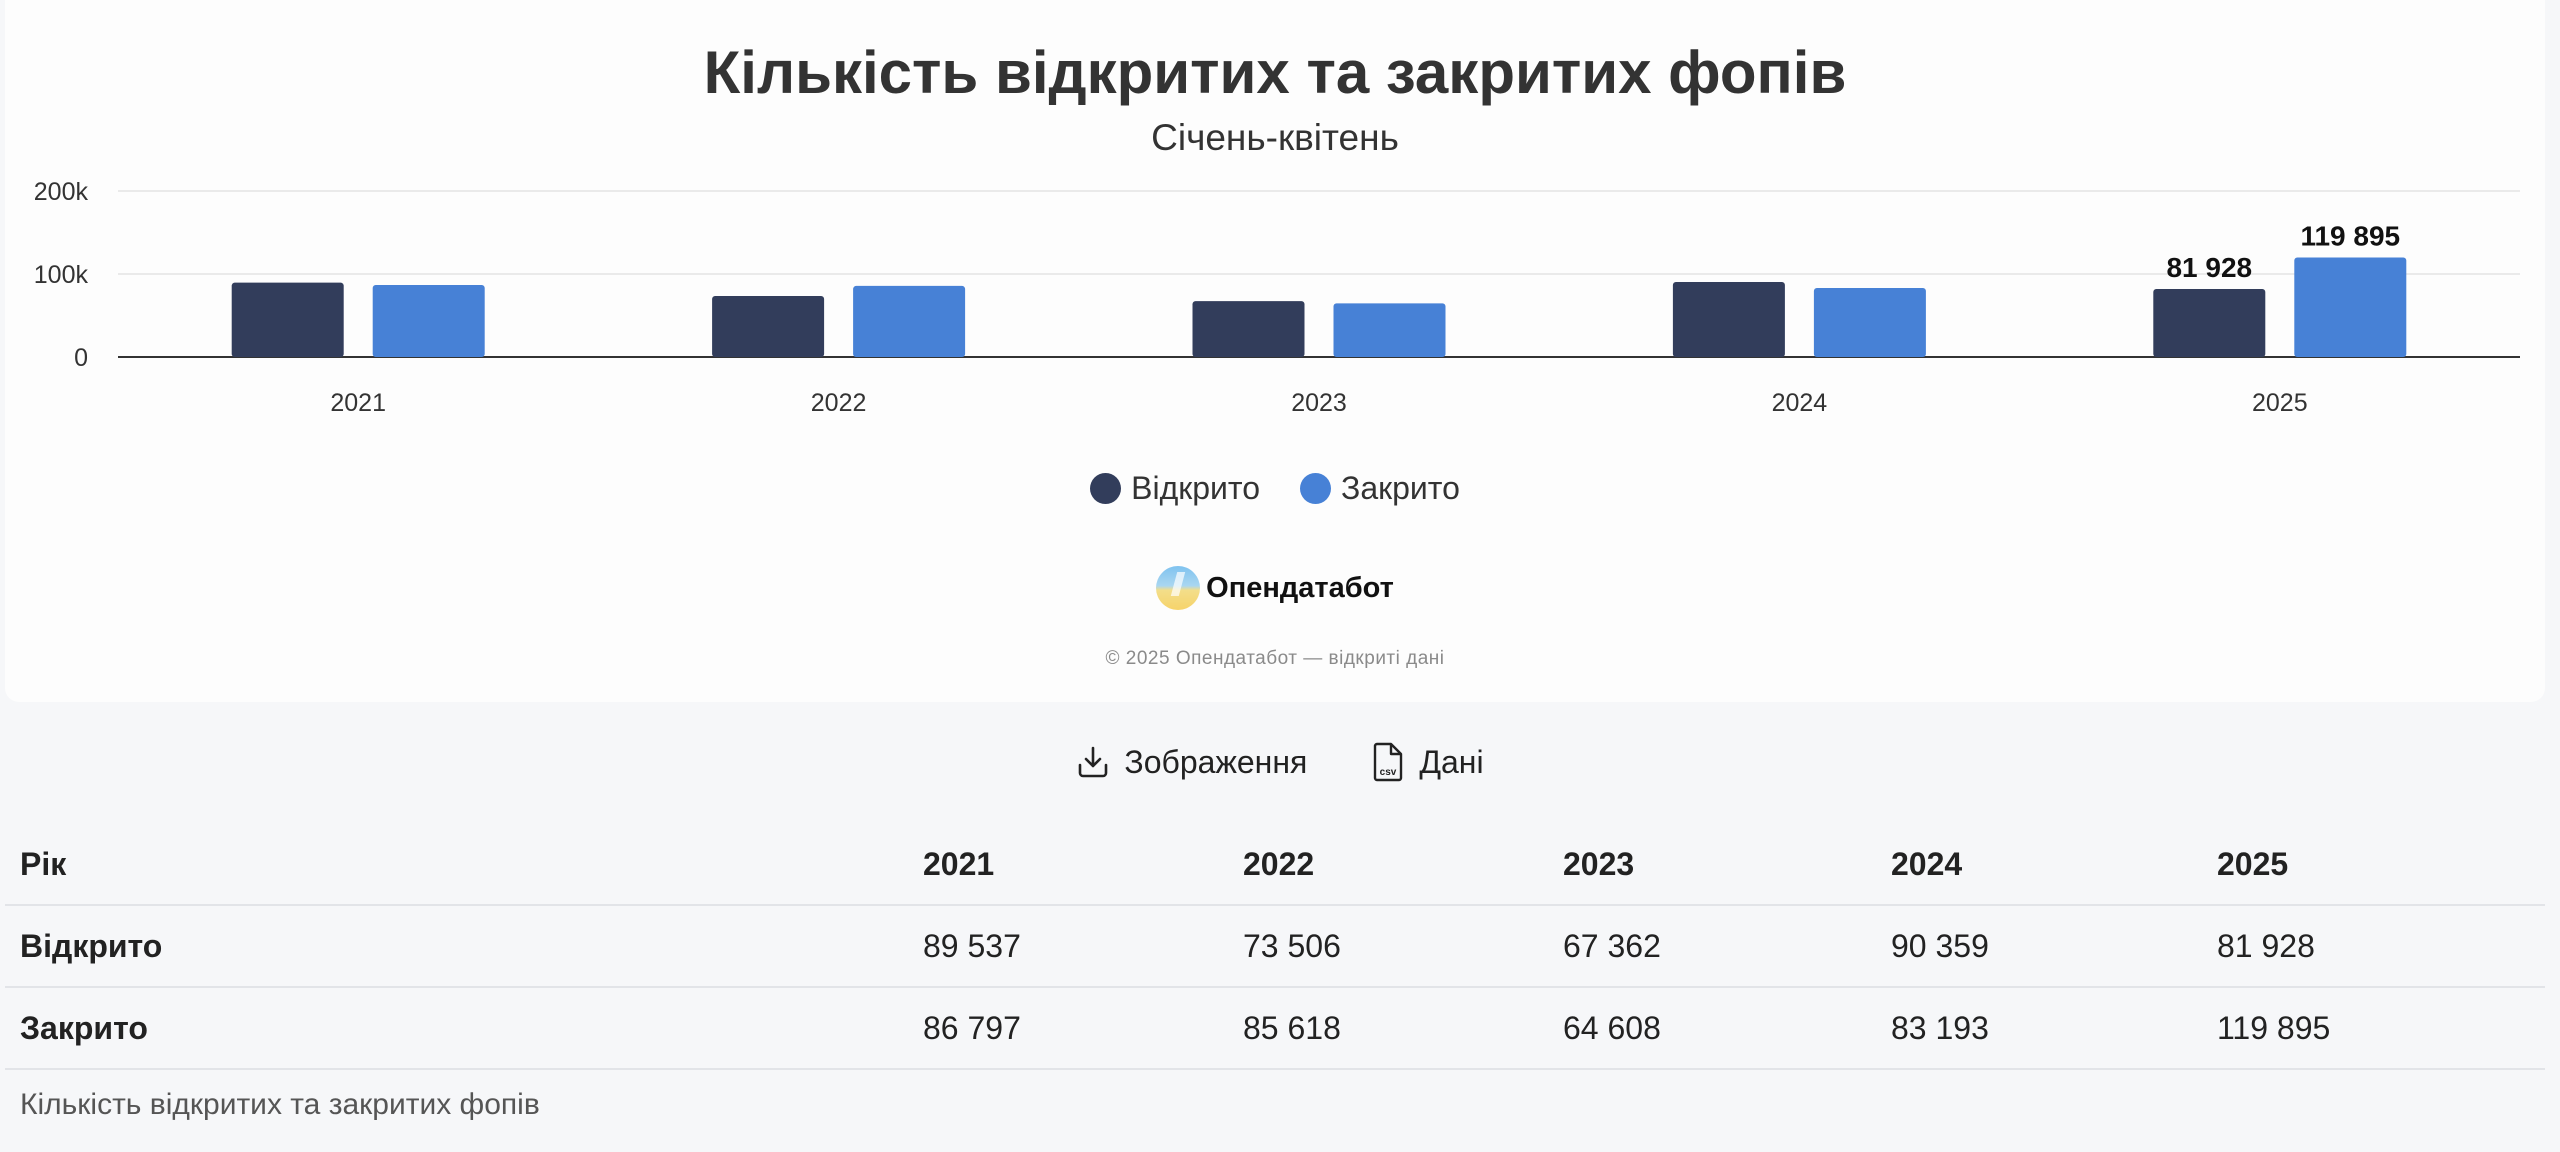 The height and width of the screenshot is (1152, 2560). What do you see at coordinates (1389, 330) in the screenshot?
I see `bar-closed-2023` at bounding box center [1389, 330].